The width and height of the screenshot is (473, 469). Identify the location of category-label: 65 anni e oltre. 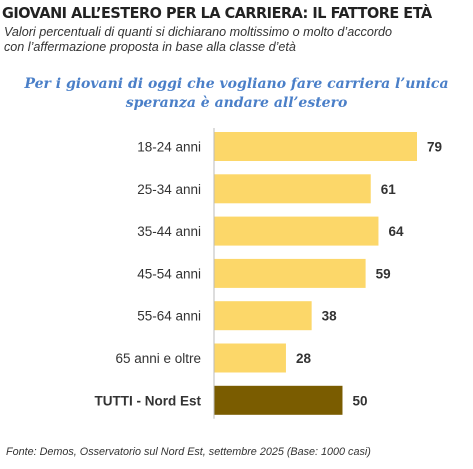
(158, 358).